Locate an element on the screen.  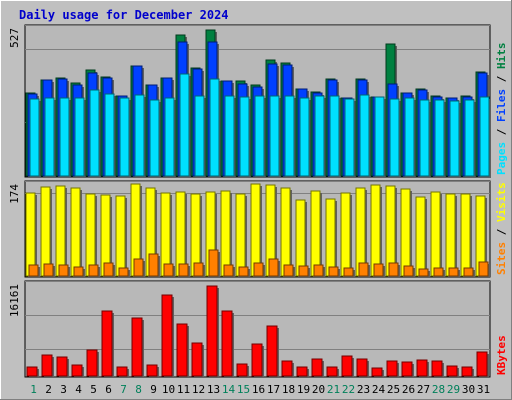
legend-entry-visits: Visits is located at coordinates (501, 202).